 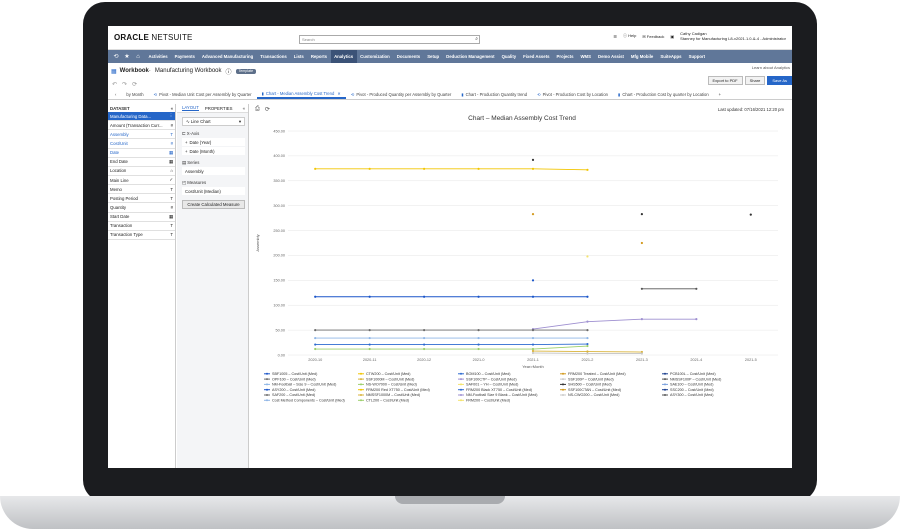 I want to click on export-pdf-button: Export to PDF, so click(x=725, y=80).